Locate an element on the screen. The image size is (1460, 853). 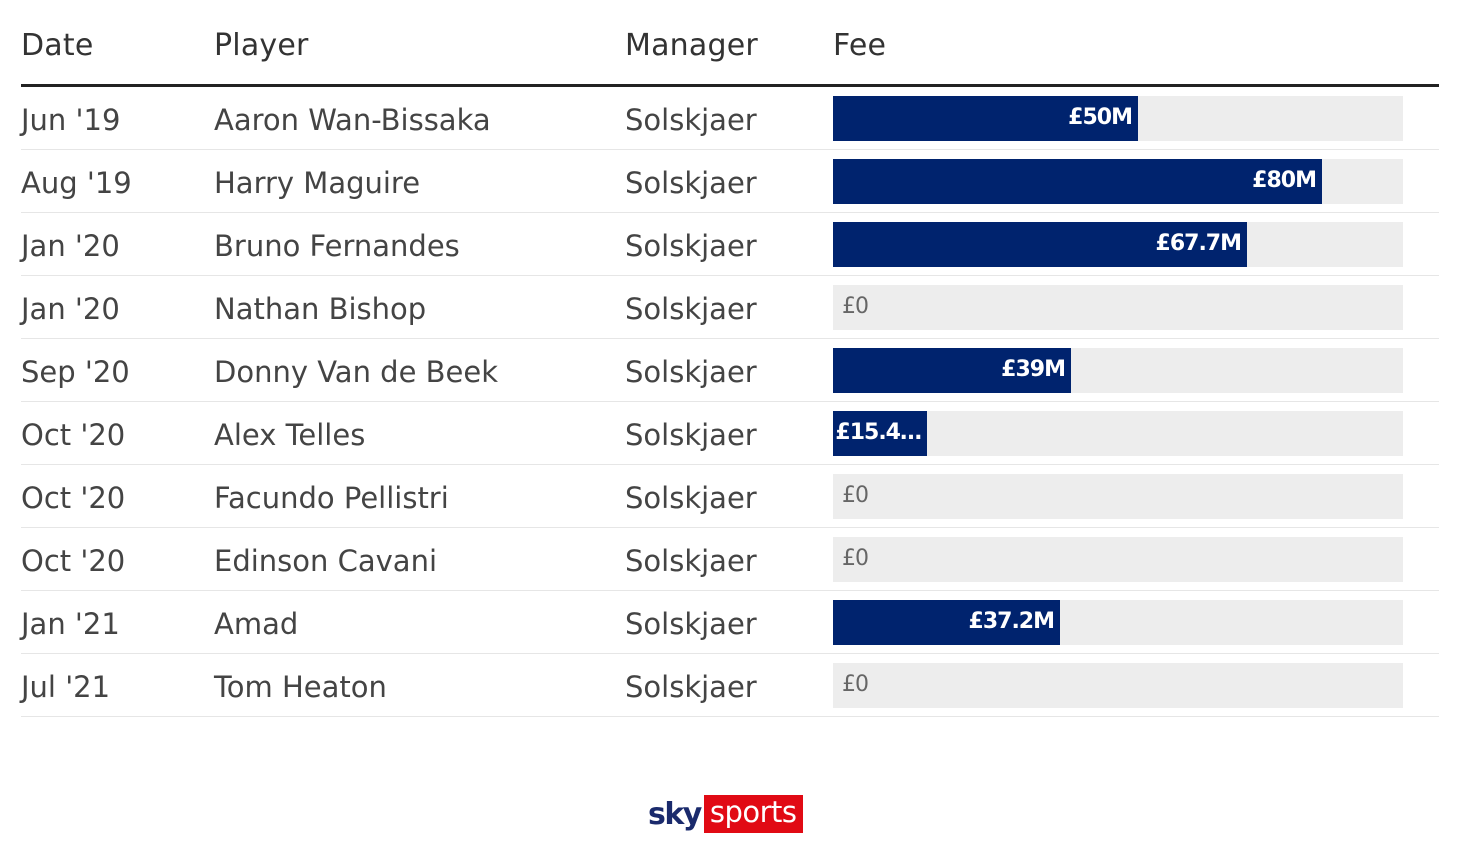
table-row: Oct '20 Edinson Cavani Solskjaer £0 is located at coordinates (730, 559).